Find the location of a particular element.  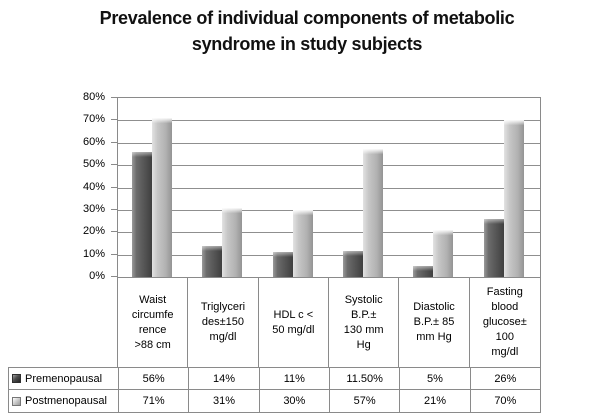

legend-key-premenopausal is located at coordinates (16, 378).